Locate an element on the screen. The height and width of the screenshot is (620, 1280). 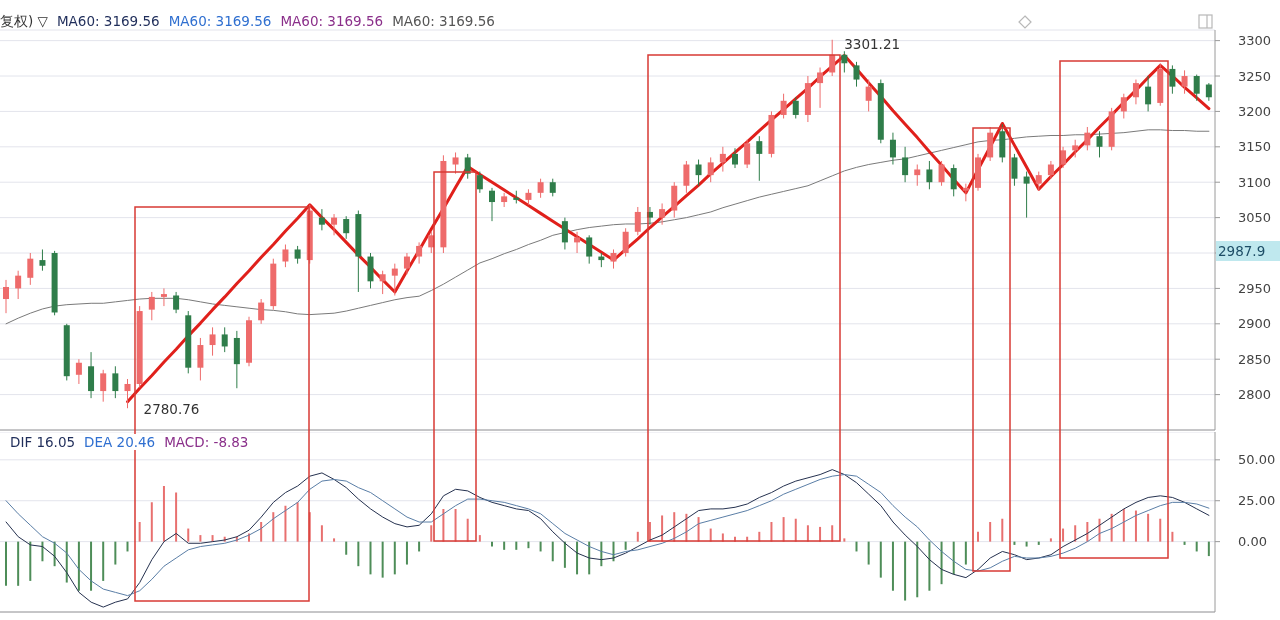
annotation: MACD: -8.83 is located at coordinates (206, 442).